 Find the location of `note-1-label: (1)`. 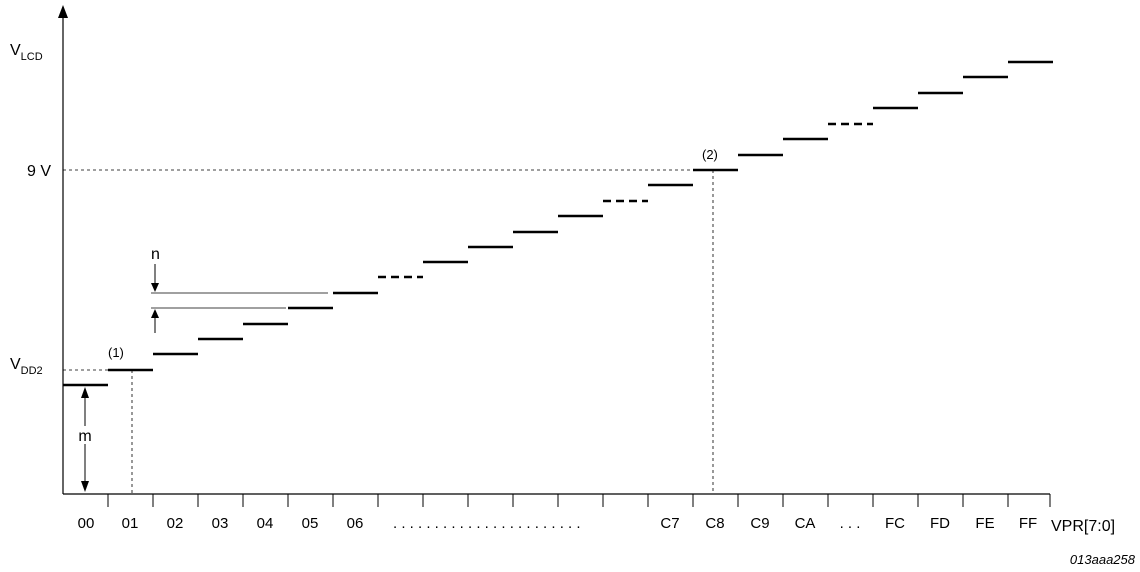

note-1-label: (1) is located at coordinates (116, 352).